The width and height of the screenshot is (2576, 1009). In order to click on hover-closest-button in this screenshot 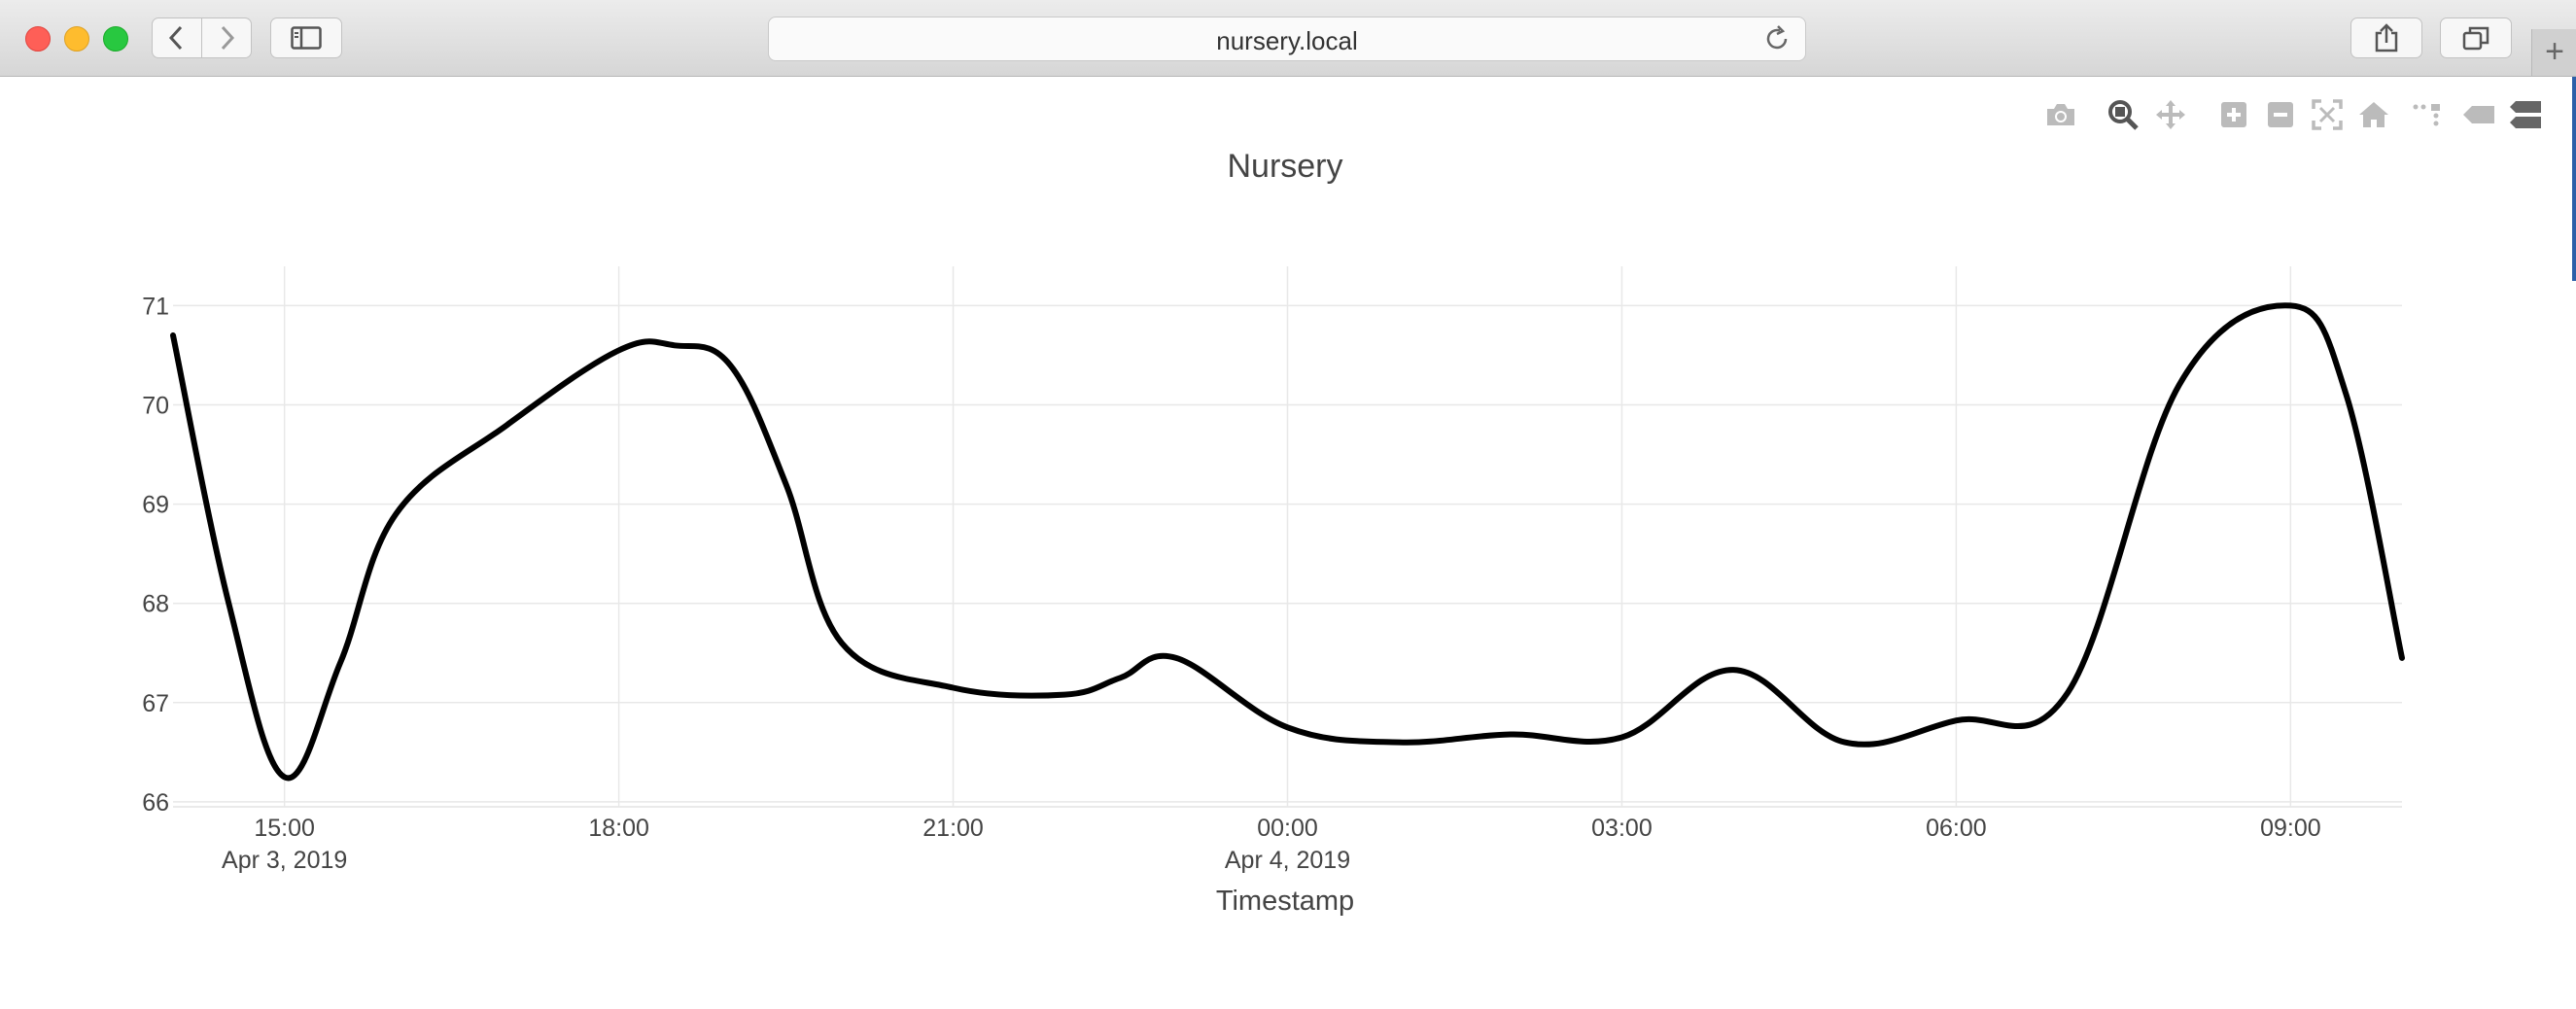, I will do `click(2478, 114)`.